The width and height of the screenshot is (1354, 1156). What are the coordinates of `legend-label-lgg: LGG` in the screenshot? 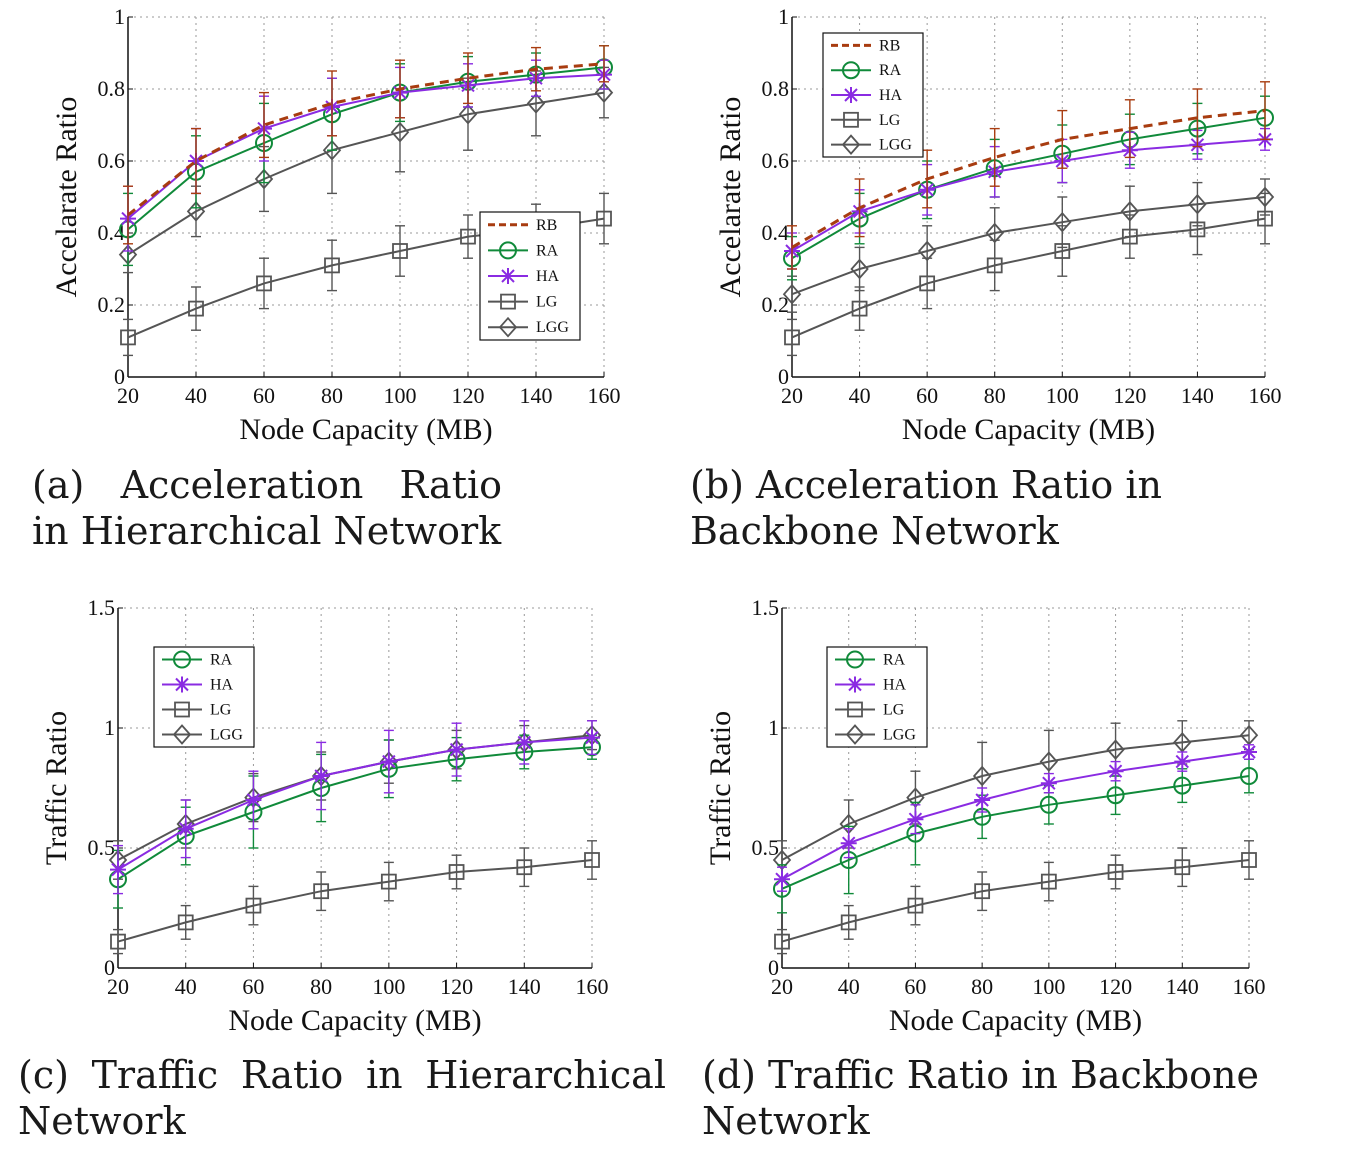 It's located at (895, 145).